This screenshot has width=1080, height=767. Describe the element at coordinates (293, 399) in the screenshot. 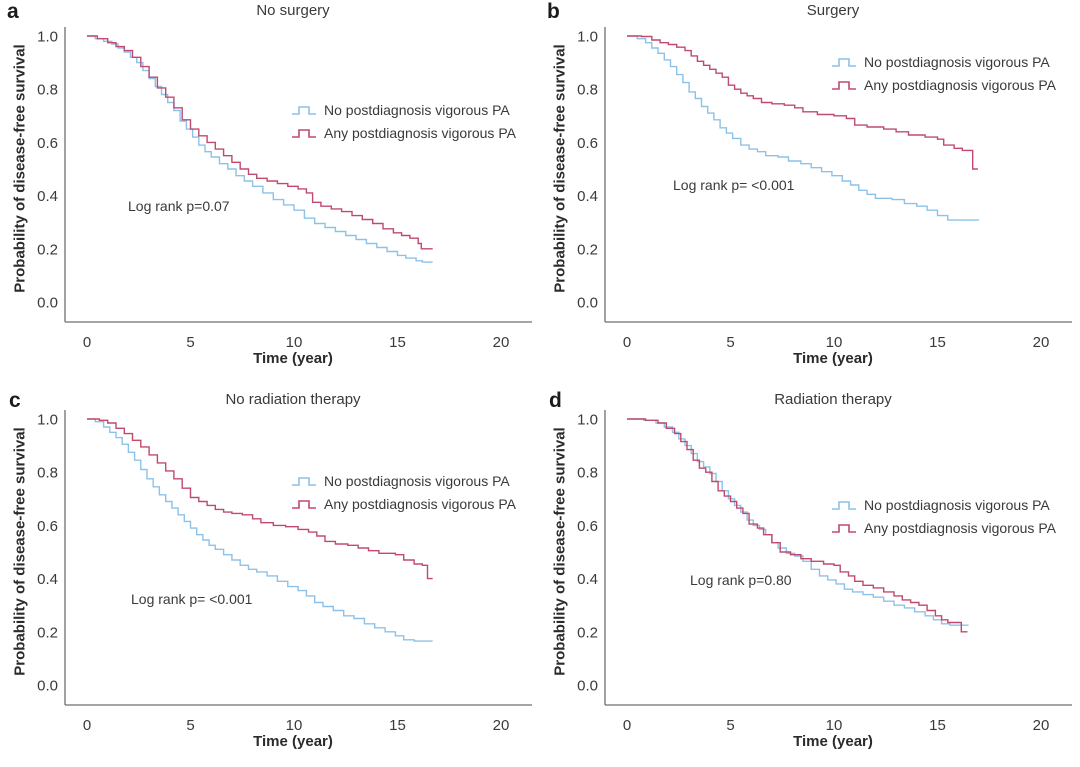

I see `chart-title-no-radiation: No radiation therapy` at that location.